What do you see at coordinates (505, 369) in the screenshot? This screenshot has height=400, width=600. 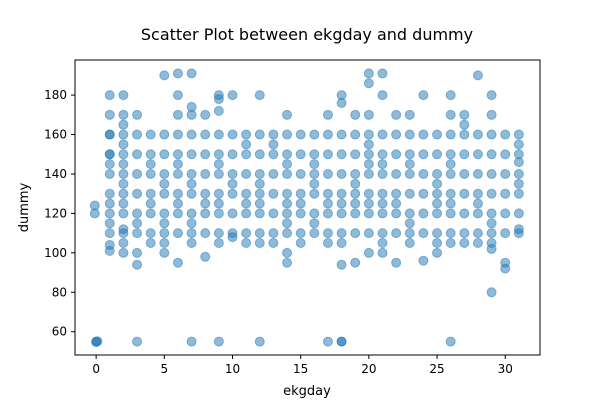 I see `x-tick-label: 30` at bounding box center [505, 369].